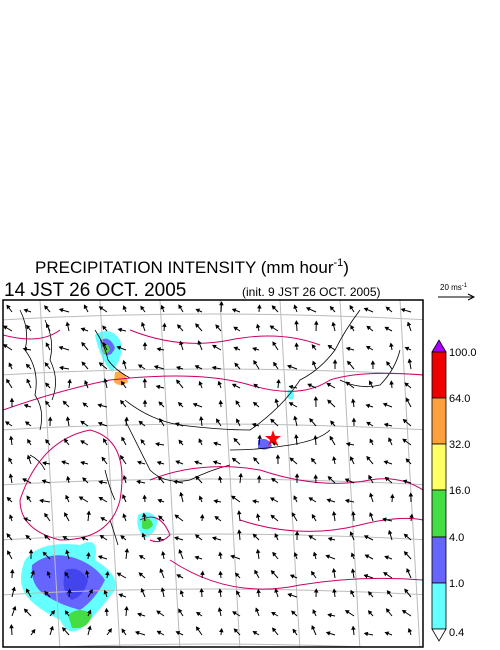 The height and width of the screenshot is (650, 500). I want to click on colorbar-label: 32.0, so click(459, 445).